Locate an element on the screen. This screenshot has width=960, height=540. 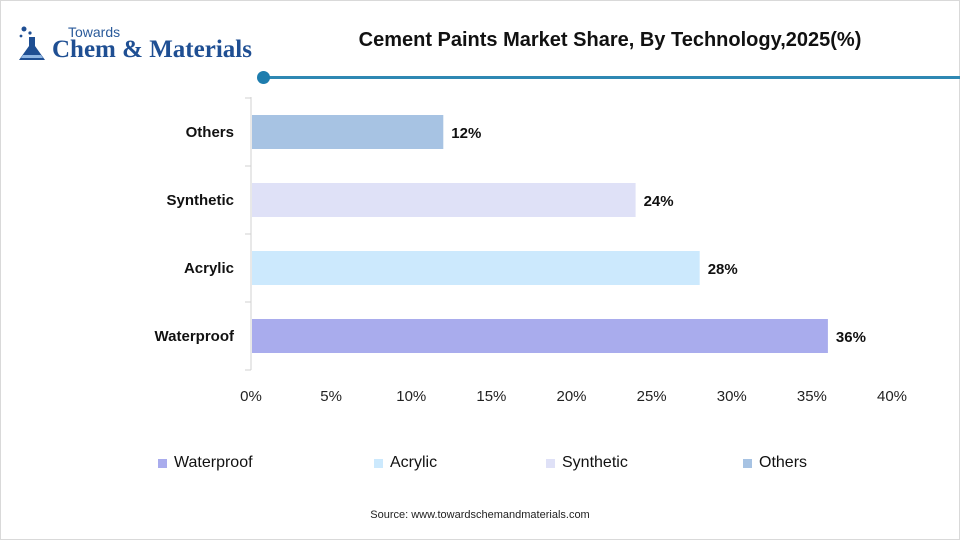
brand-logo: Towards Chem & Materials is located at coordinates (136, 44).